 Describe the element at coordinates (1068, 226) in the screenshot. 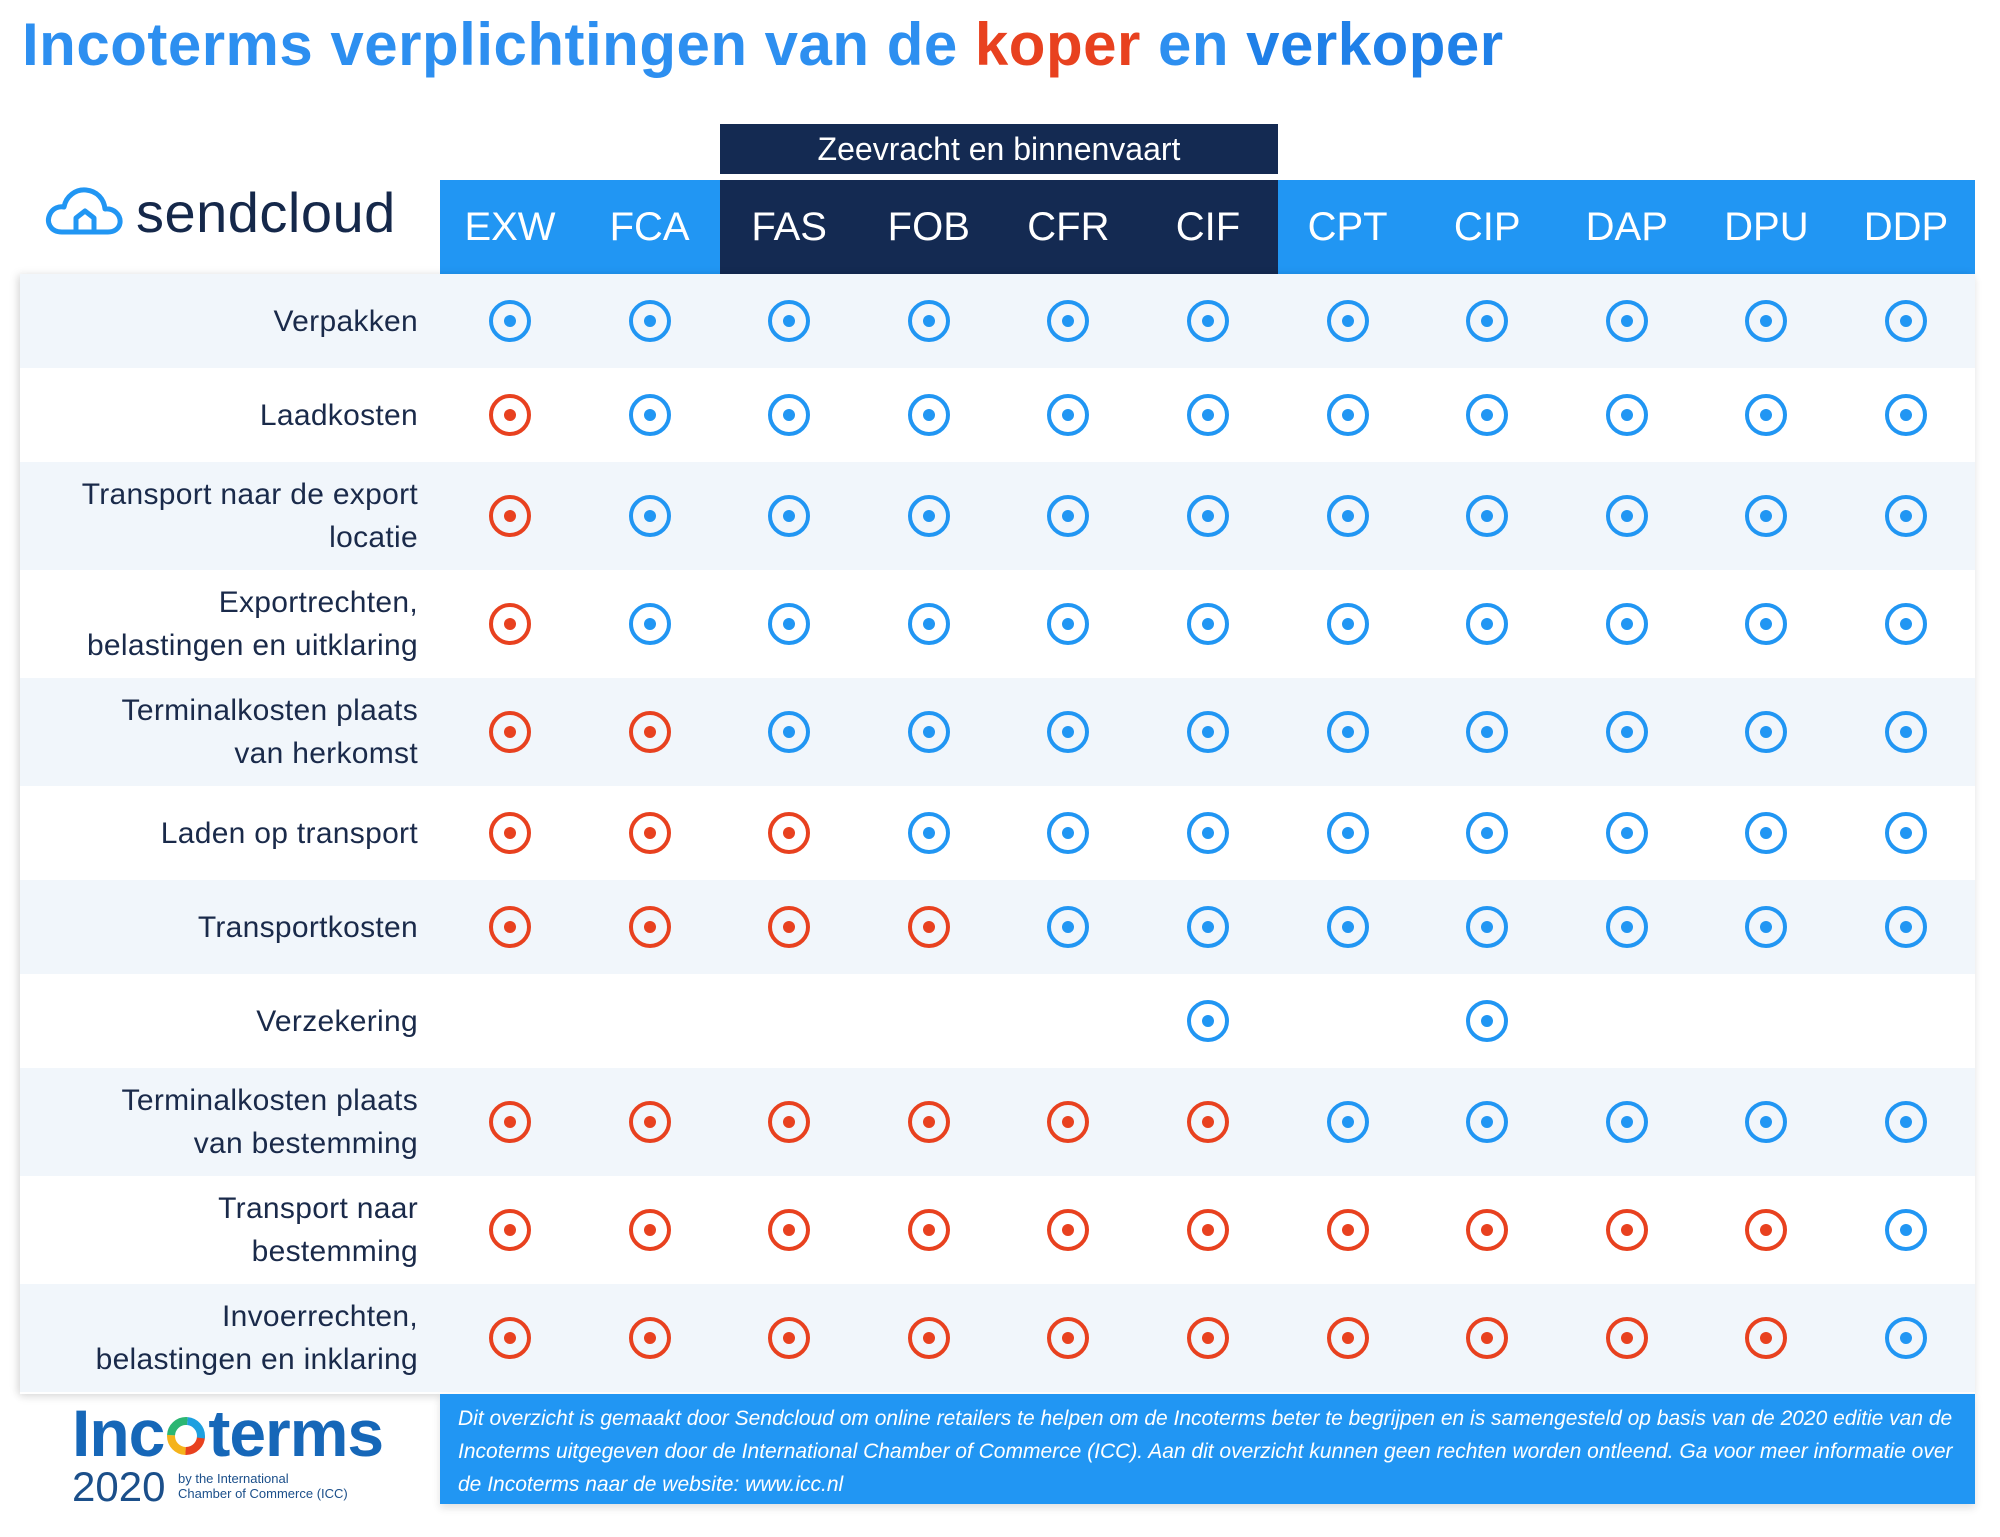

I see `header-term-cfr: CFR` at that location.